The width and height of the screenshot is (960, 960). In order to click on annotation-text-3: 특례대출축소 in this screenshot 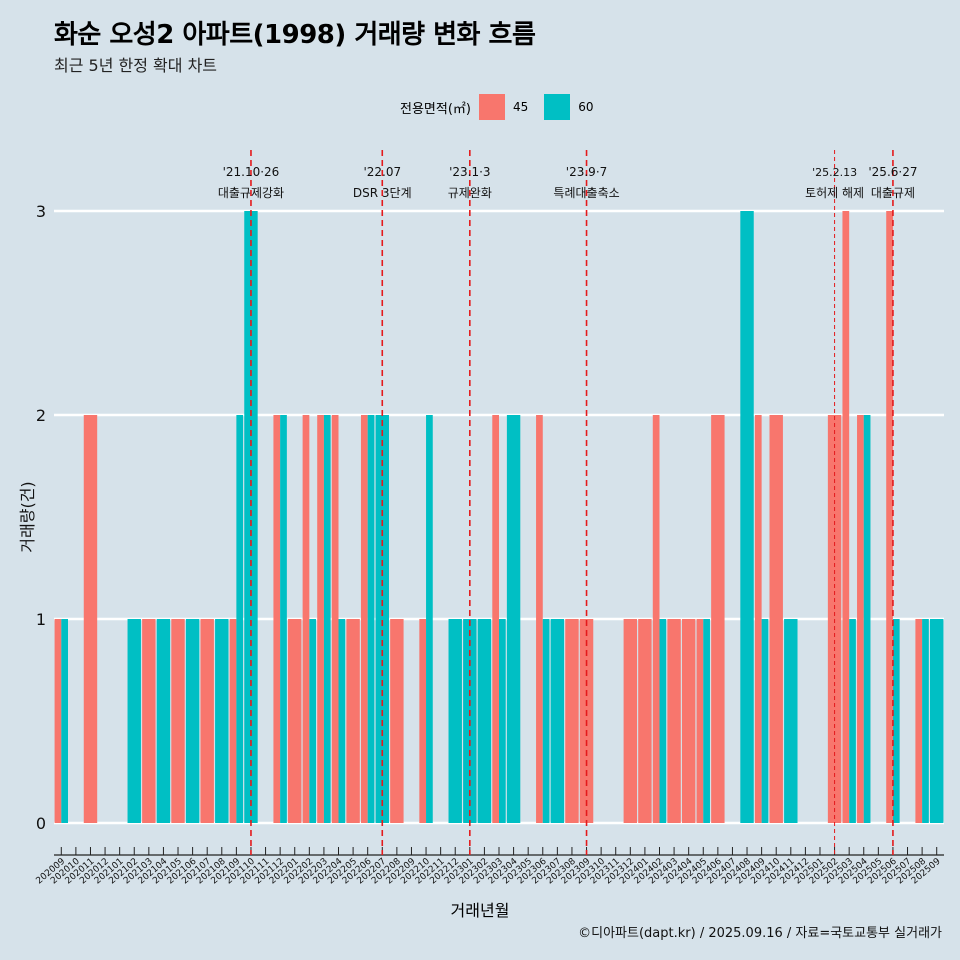, I will do `click(586, 193)`.